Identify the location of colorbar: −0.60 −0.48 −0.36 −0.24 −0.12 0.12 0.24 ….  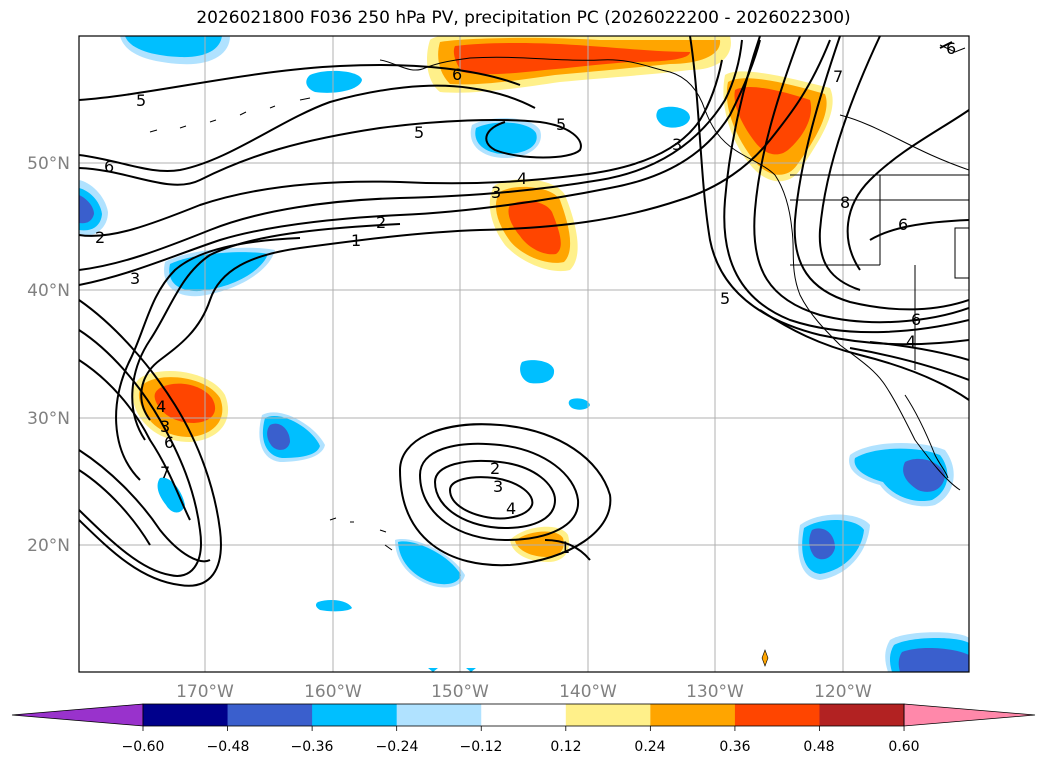
(523, 729).